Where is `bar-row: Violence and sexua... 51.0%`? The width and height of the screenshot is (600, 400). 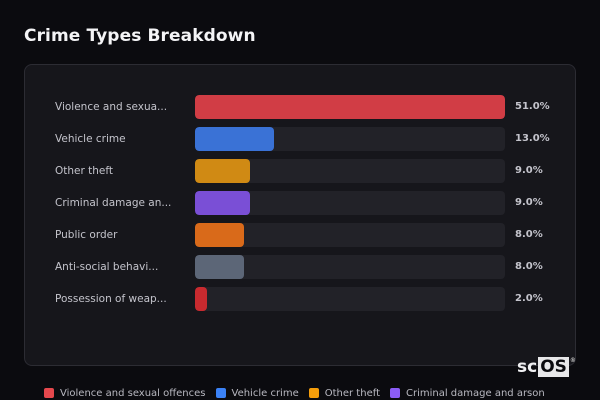
bar-row: Violence and sexua... 51.0% is located at coordinates (300, 107).